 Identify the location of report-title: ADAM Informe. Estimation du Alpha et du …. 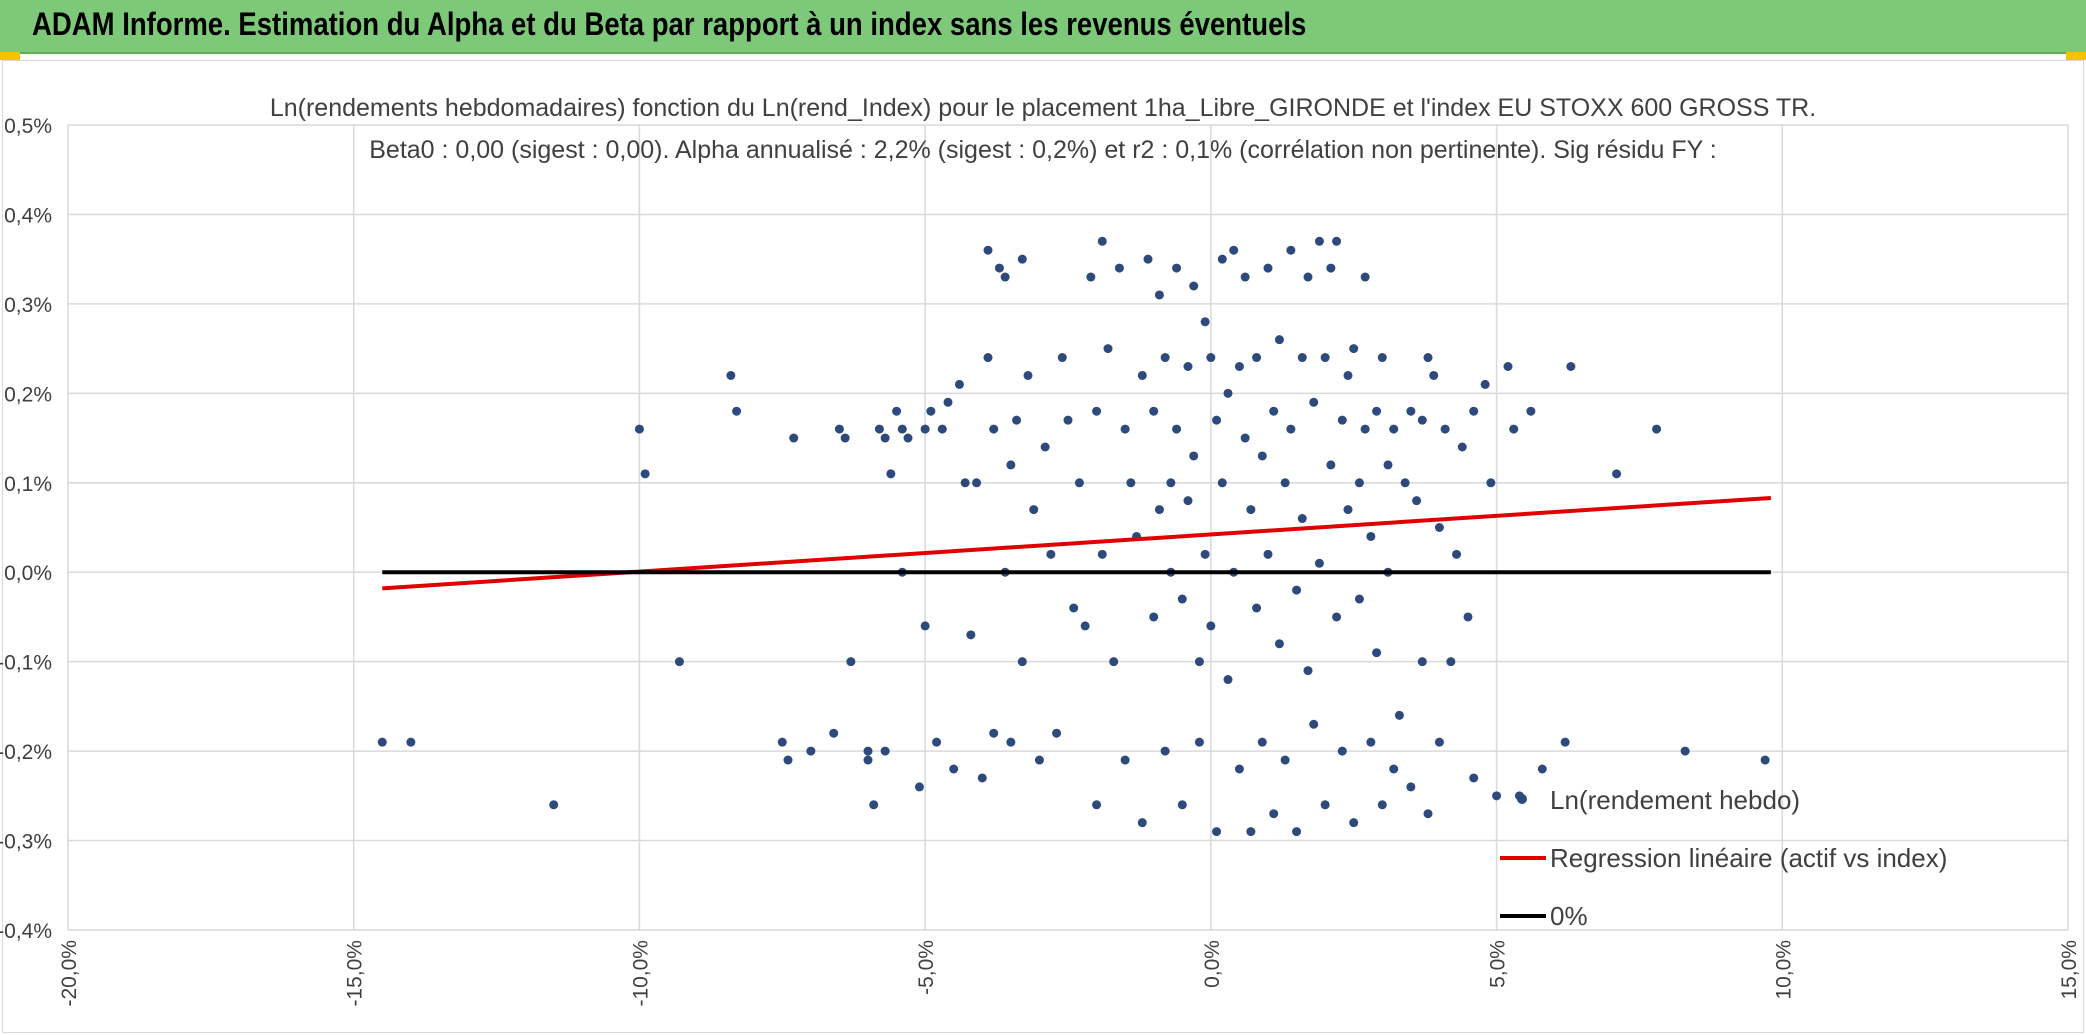
(669, 24).